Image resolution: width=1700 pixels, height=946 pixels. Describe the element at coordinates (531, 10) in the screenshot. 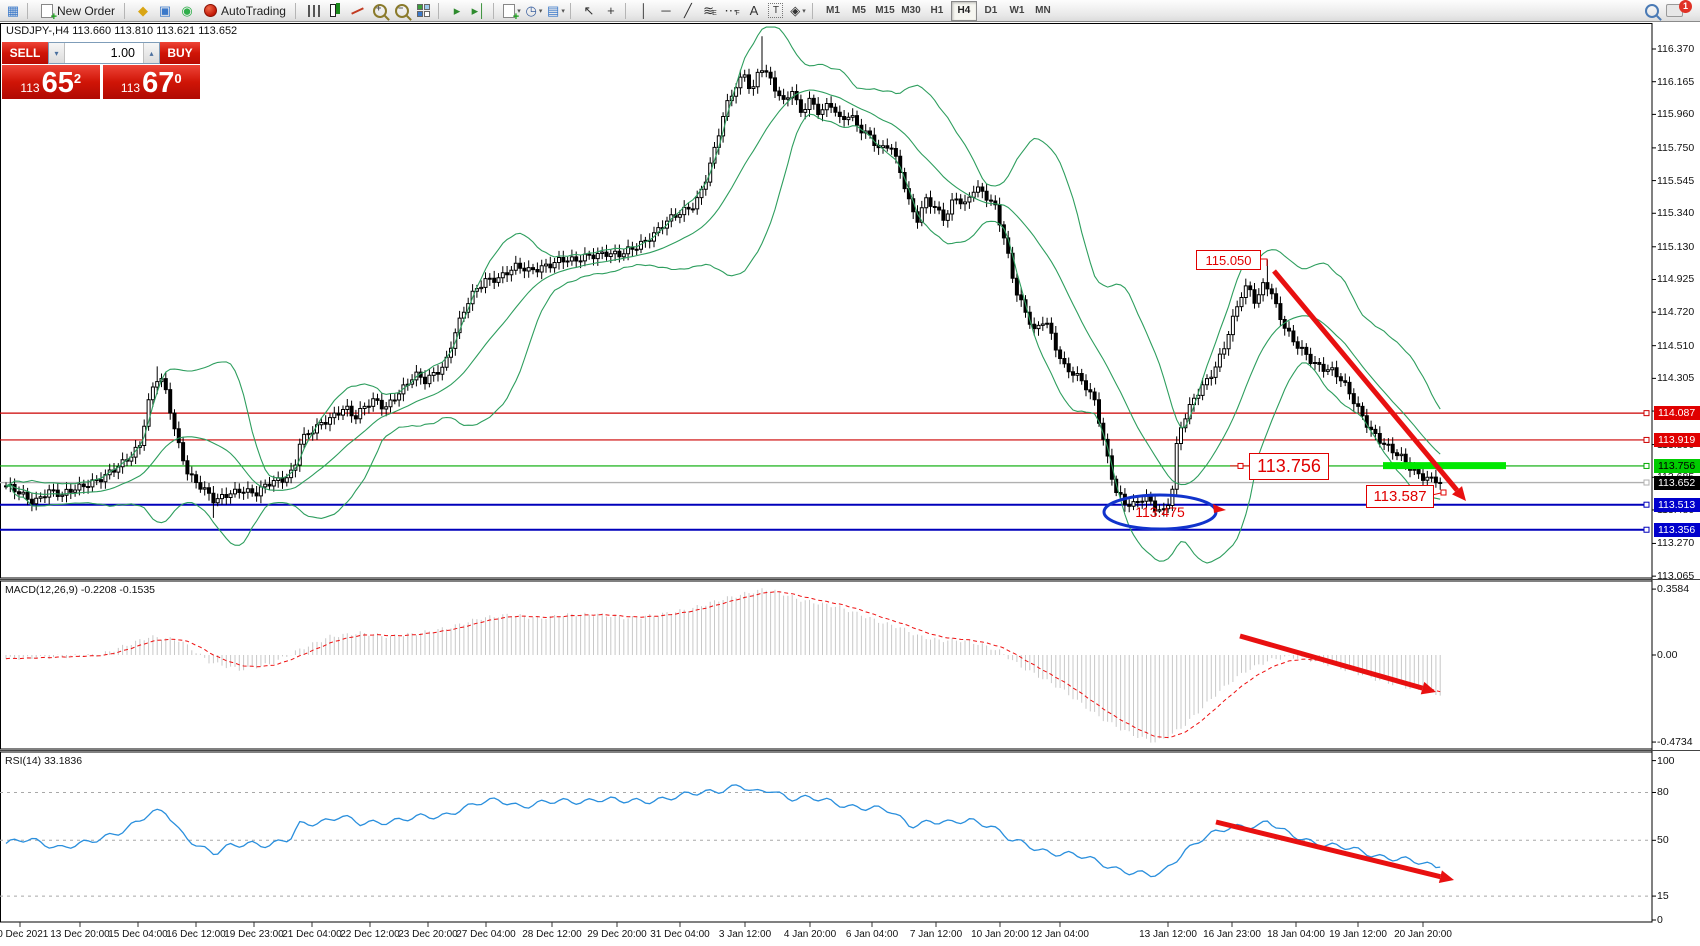

I see `periods-icon: ◷` at that location.